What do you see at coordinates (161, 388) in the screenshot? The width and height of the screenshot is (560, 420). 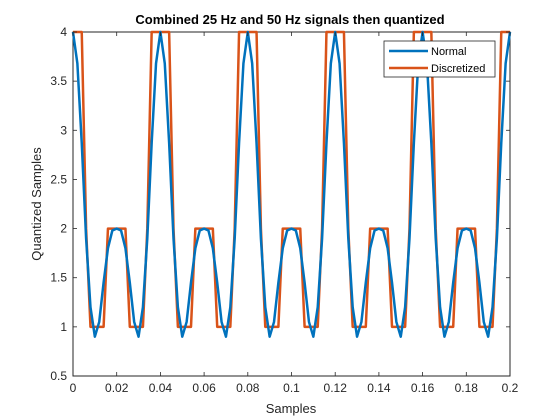 I see `x-tick-label: 0.04` at bounding box center [161, 388].